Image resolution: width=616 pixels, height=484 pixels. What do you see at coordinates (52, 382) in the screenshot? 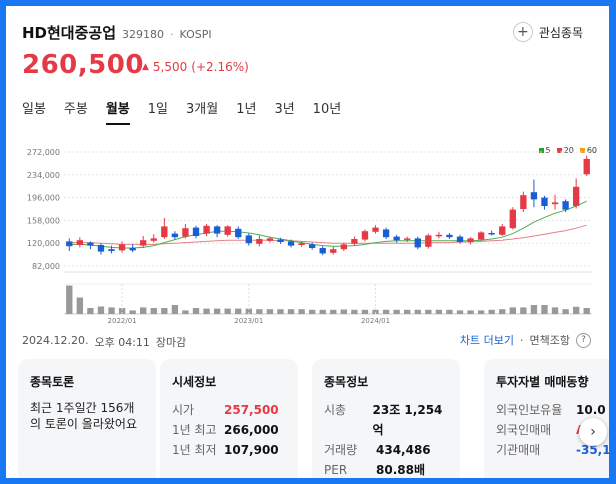
I see `forum-card-title: 종목토론` at bounding box center [52, 382].